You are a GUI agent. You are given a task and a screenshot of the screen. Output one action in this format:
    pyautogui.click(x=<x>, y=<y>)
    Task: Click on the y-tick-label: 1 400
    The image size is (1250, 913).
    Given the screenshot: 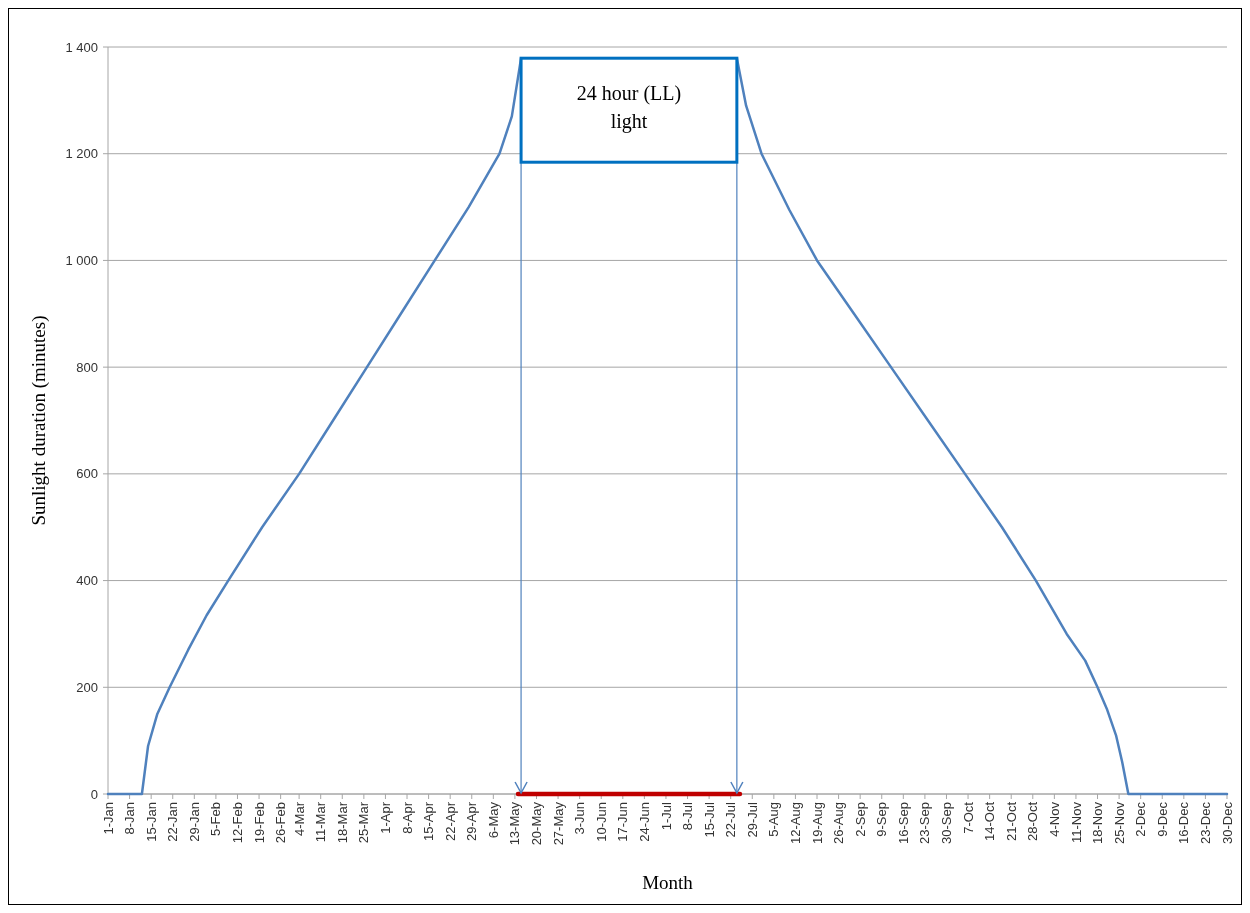 What is the action you would take?
    pyautogui.click(x=81, y=47)
    